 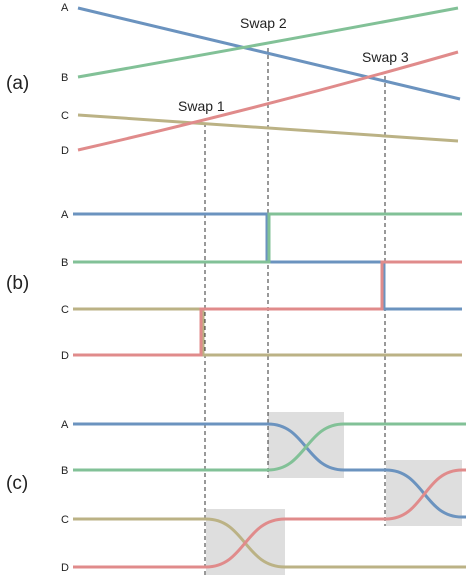 What do you see at coordinates (267, 332) in the screenshot?
I see `line-c-panel-b` at bounding box center [267, 332].